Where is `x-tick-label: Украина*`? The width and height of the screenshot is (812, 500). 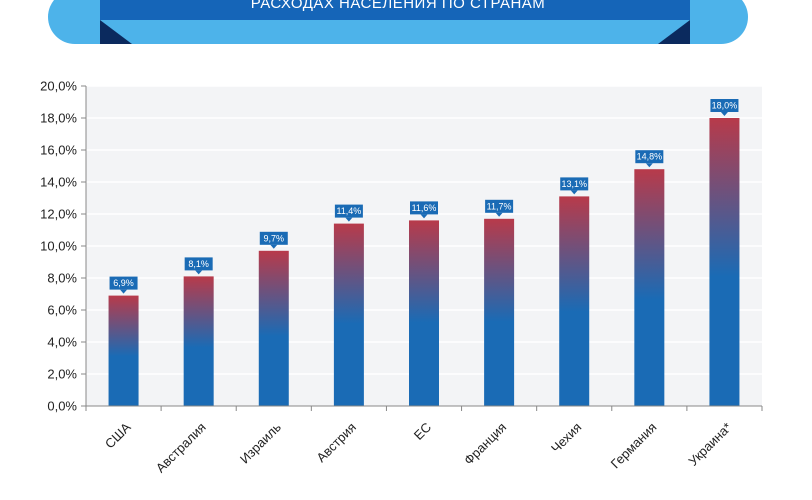 x-tick-label: Украина* is located at coordinates (709, 444).